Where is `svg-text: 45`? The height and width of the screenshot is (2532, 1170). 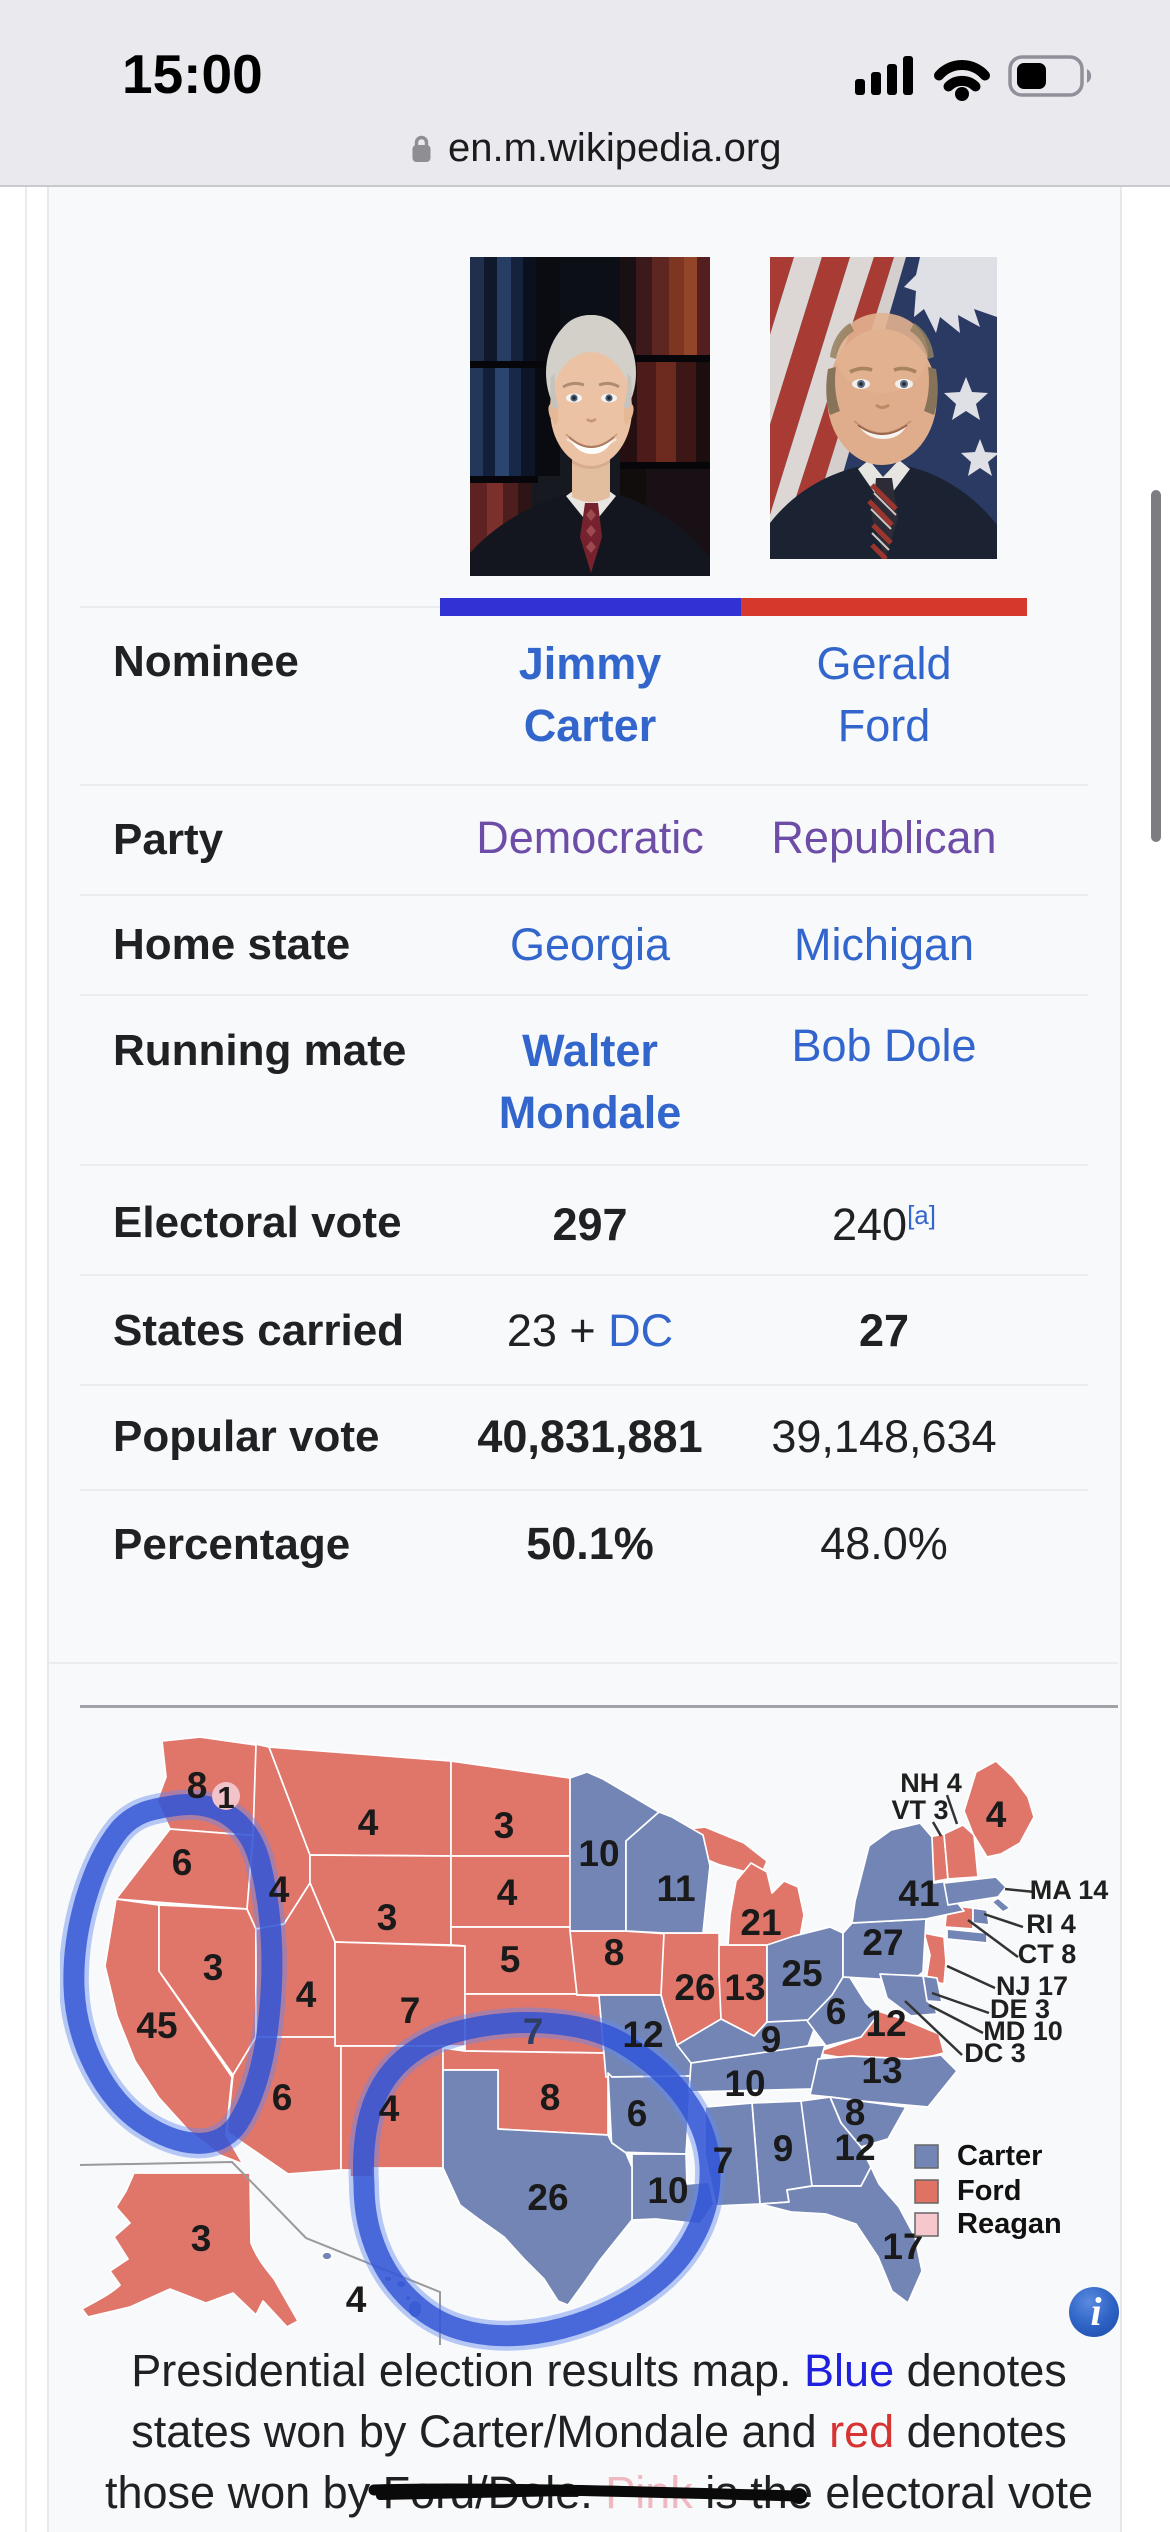
svg-text: 45 is located at coordinates (156, 2025).